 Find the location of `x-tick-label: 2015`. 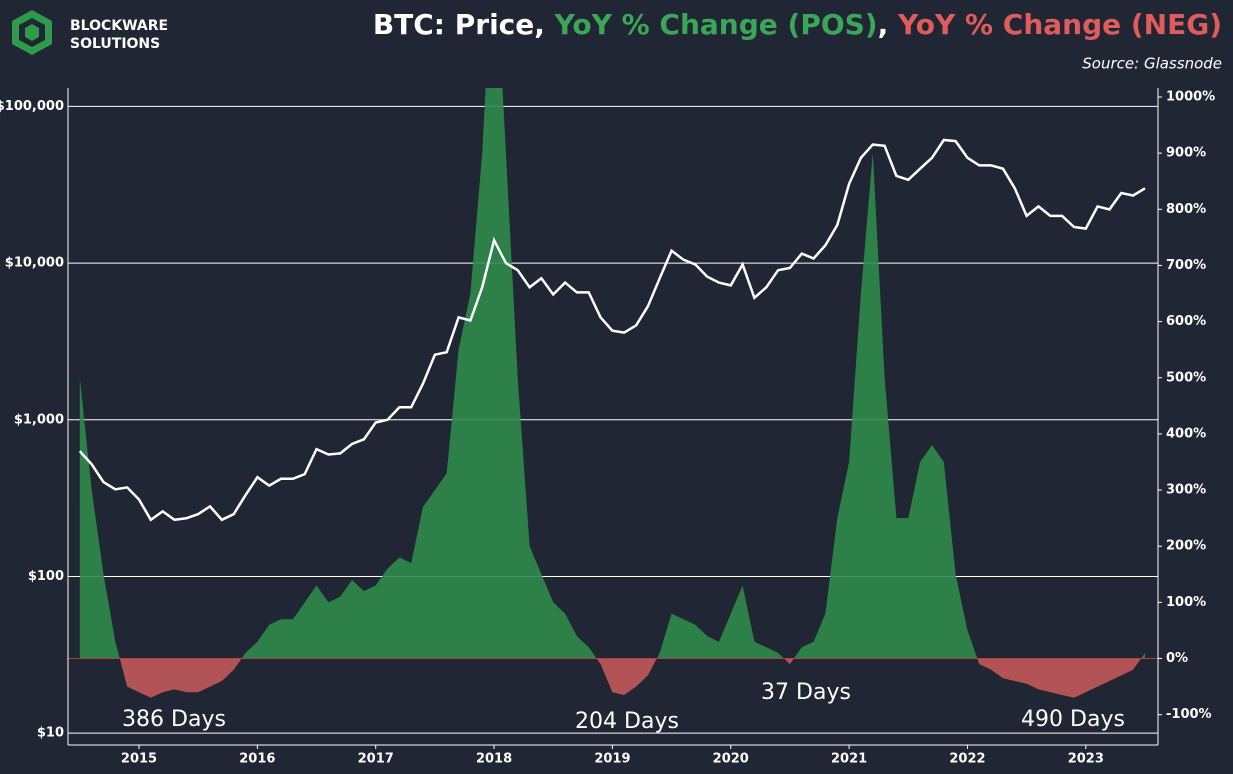

x-tick-label: 2015 is located at coordinates (139, 759).